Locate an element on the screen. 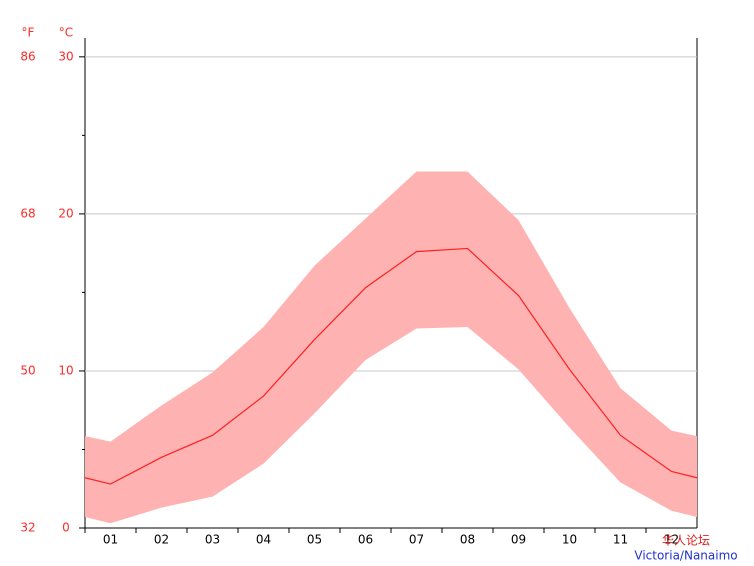 Image resolution: width=754 pixels, height=566 pixels. y-unit: °C is located at coordinates (66, 33).